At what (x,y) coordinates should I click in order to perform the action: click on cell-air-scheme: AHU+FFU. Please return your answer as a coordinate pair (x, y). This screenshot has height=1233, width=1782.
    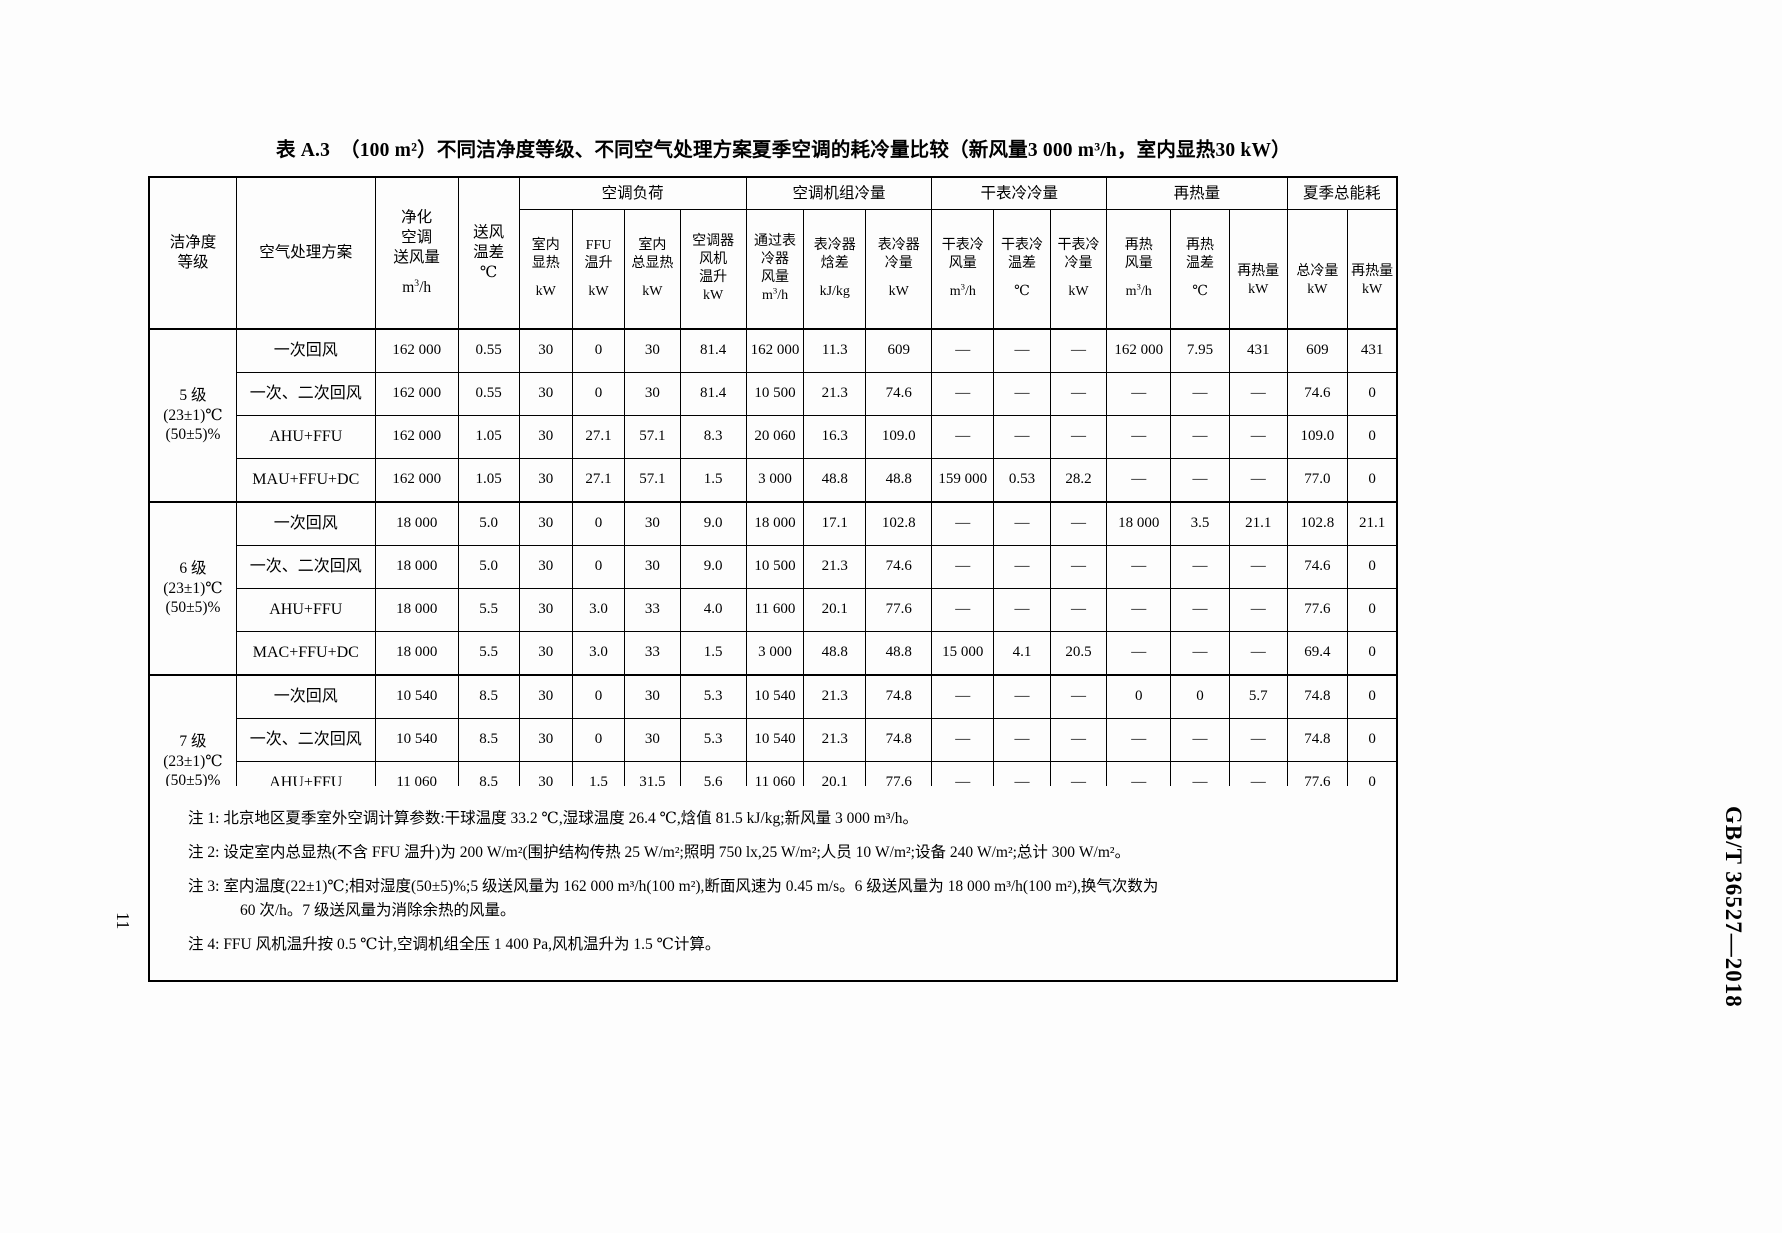
    Looking at the image, I should click on (305, 437).